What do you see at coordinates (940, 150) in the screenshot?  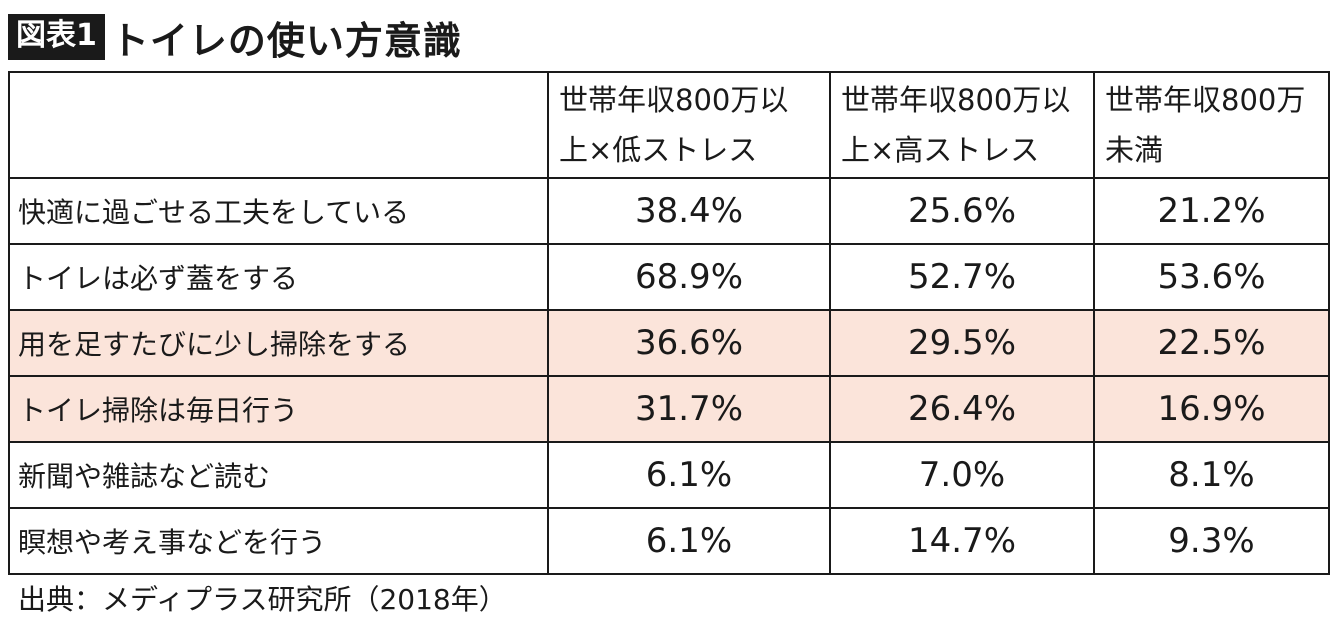 I see `column-header-line2: 上×高ストレス` at bounding box center [940, 150].